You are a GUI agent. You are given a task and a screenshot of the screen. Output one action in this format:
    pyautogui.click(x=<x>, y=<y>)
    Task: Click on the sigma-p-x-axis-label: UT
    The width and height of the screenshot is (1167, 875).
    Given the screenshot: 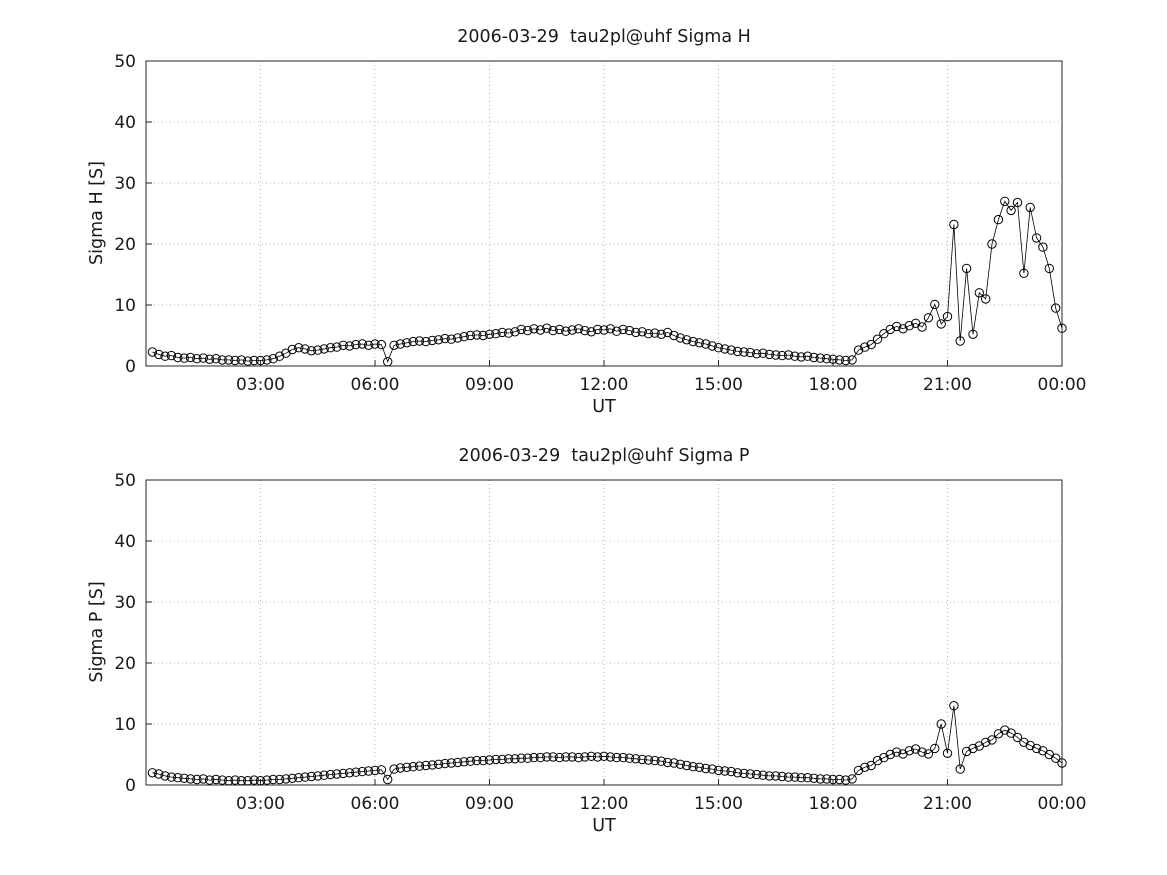 What is the action you would take?
    pyautogui.click(x=604, y=826)
    